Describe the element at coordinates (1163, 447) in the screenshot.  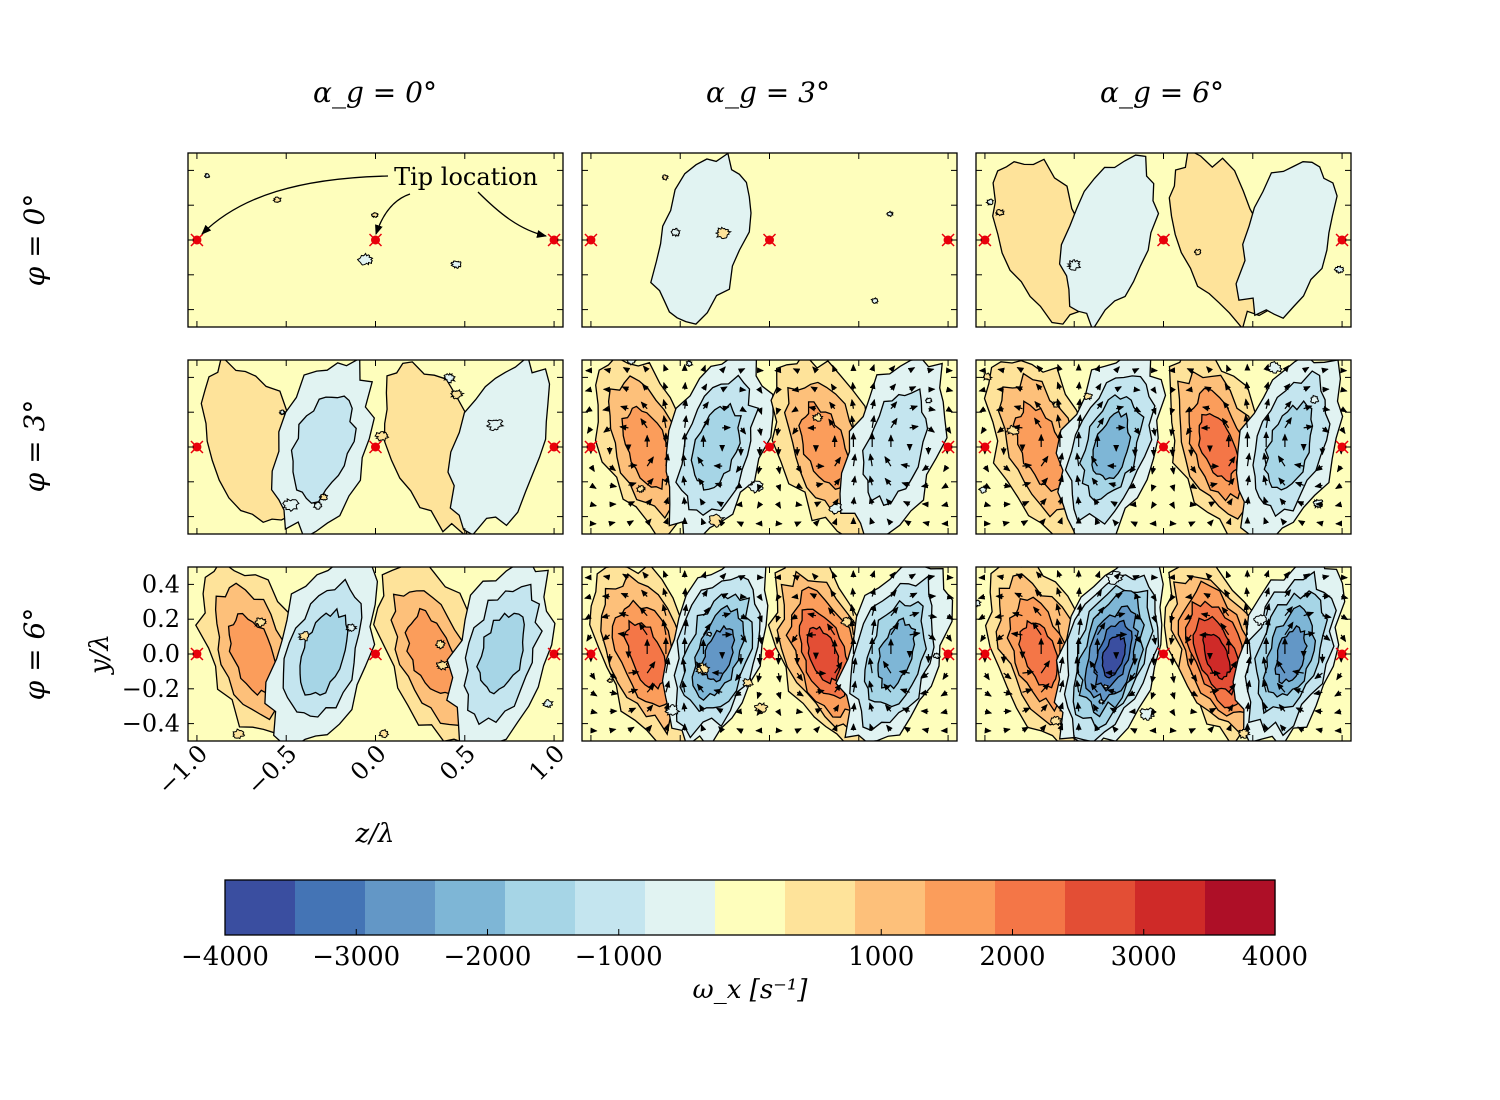
I see `panel-r1-c2` at that location.